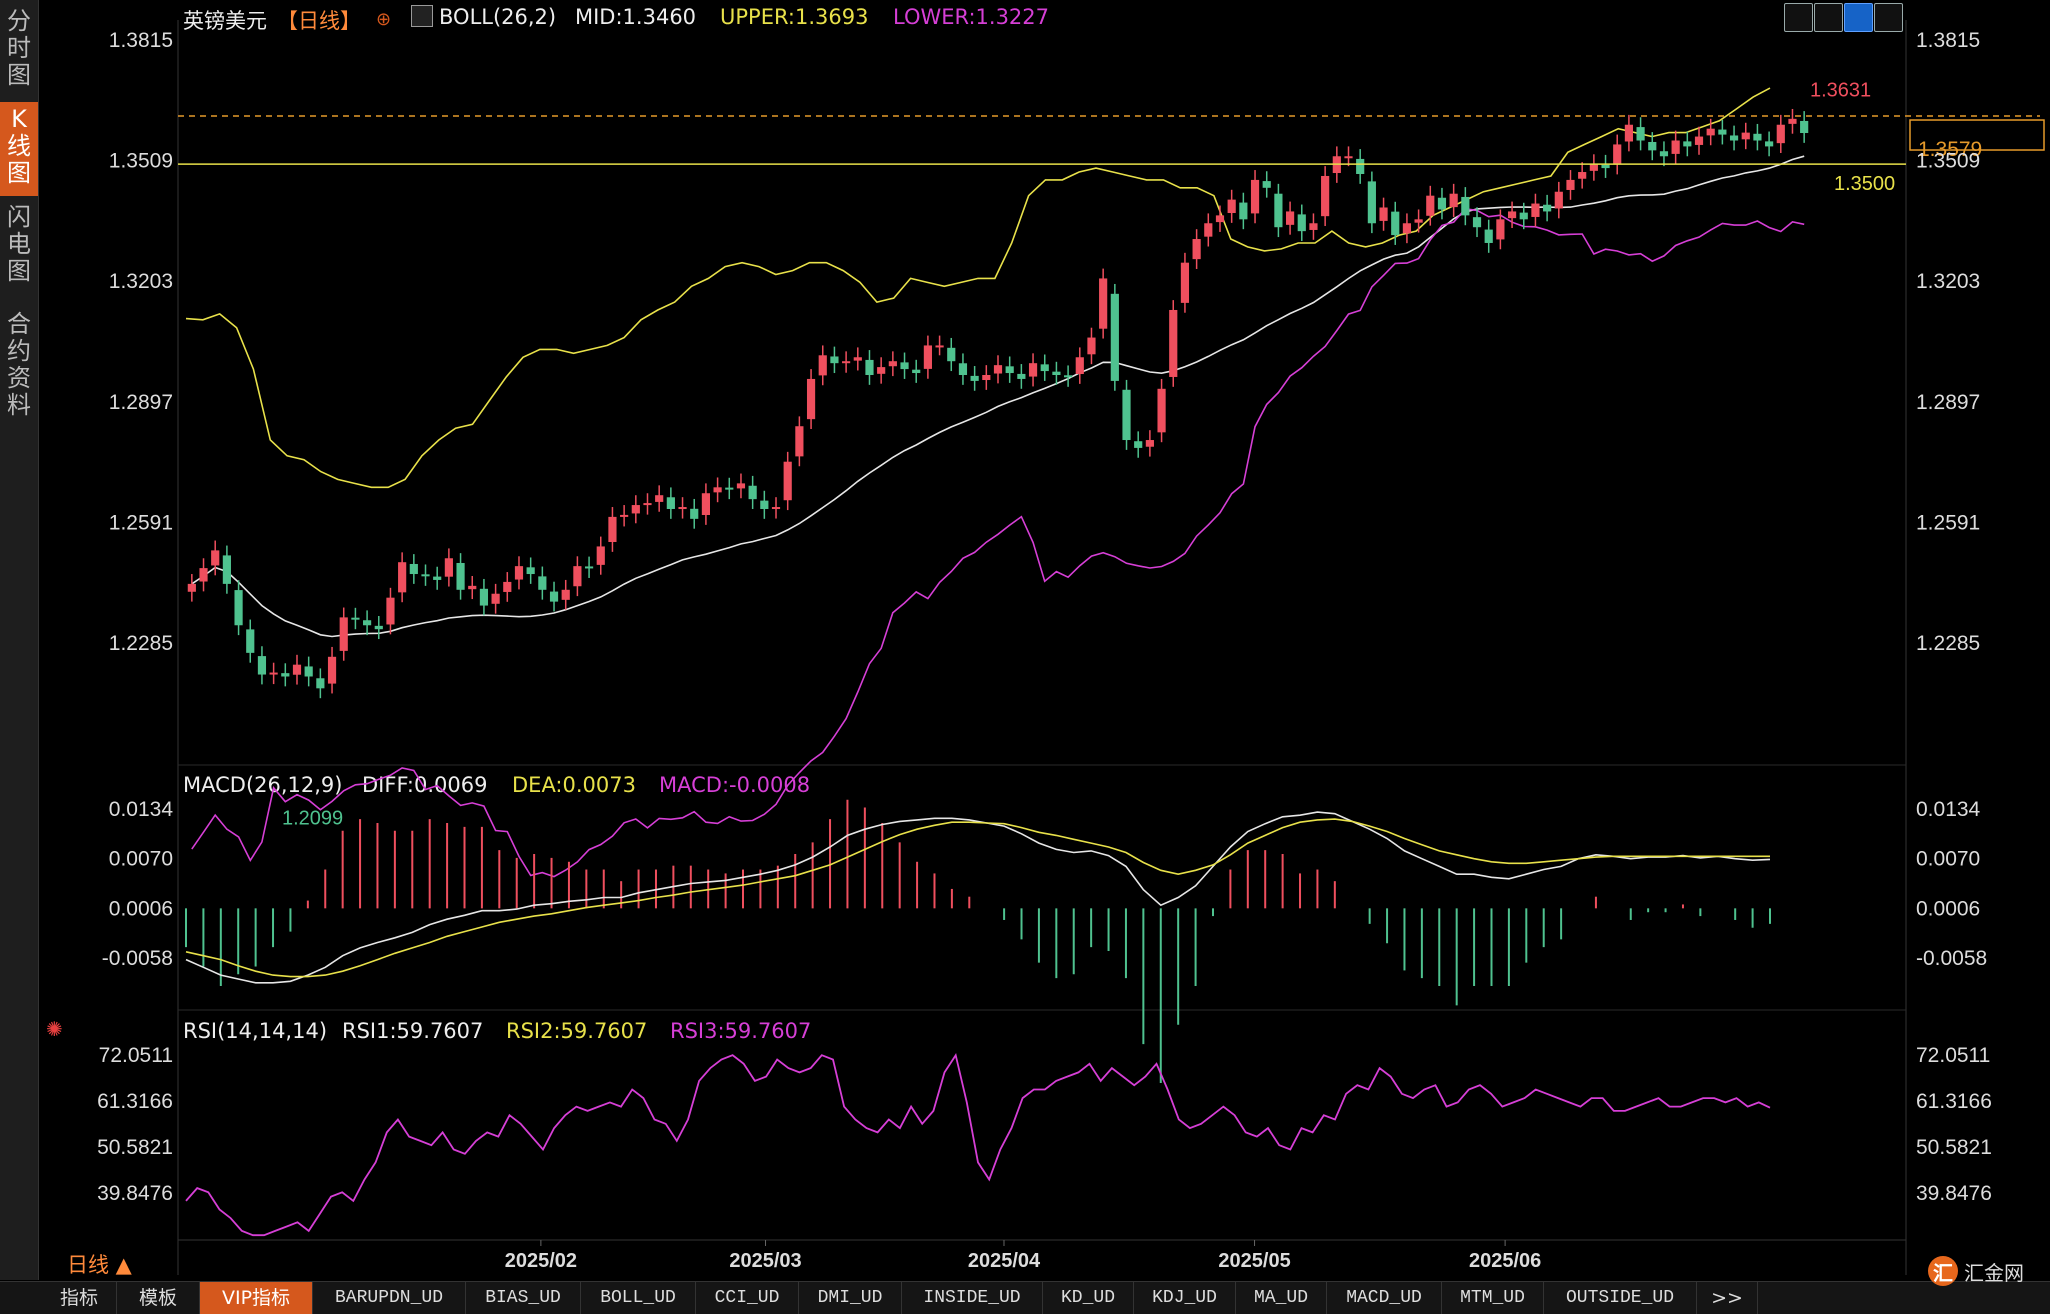  I want to click on period-toggle: 日线 ▲, so click(99, 1265).